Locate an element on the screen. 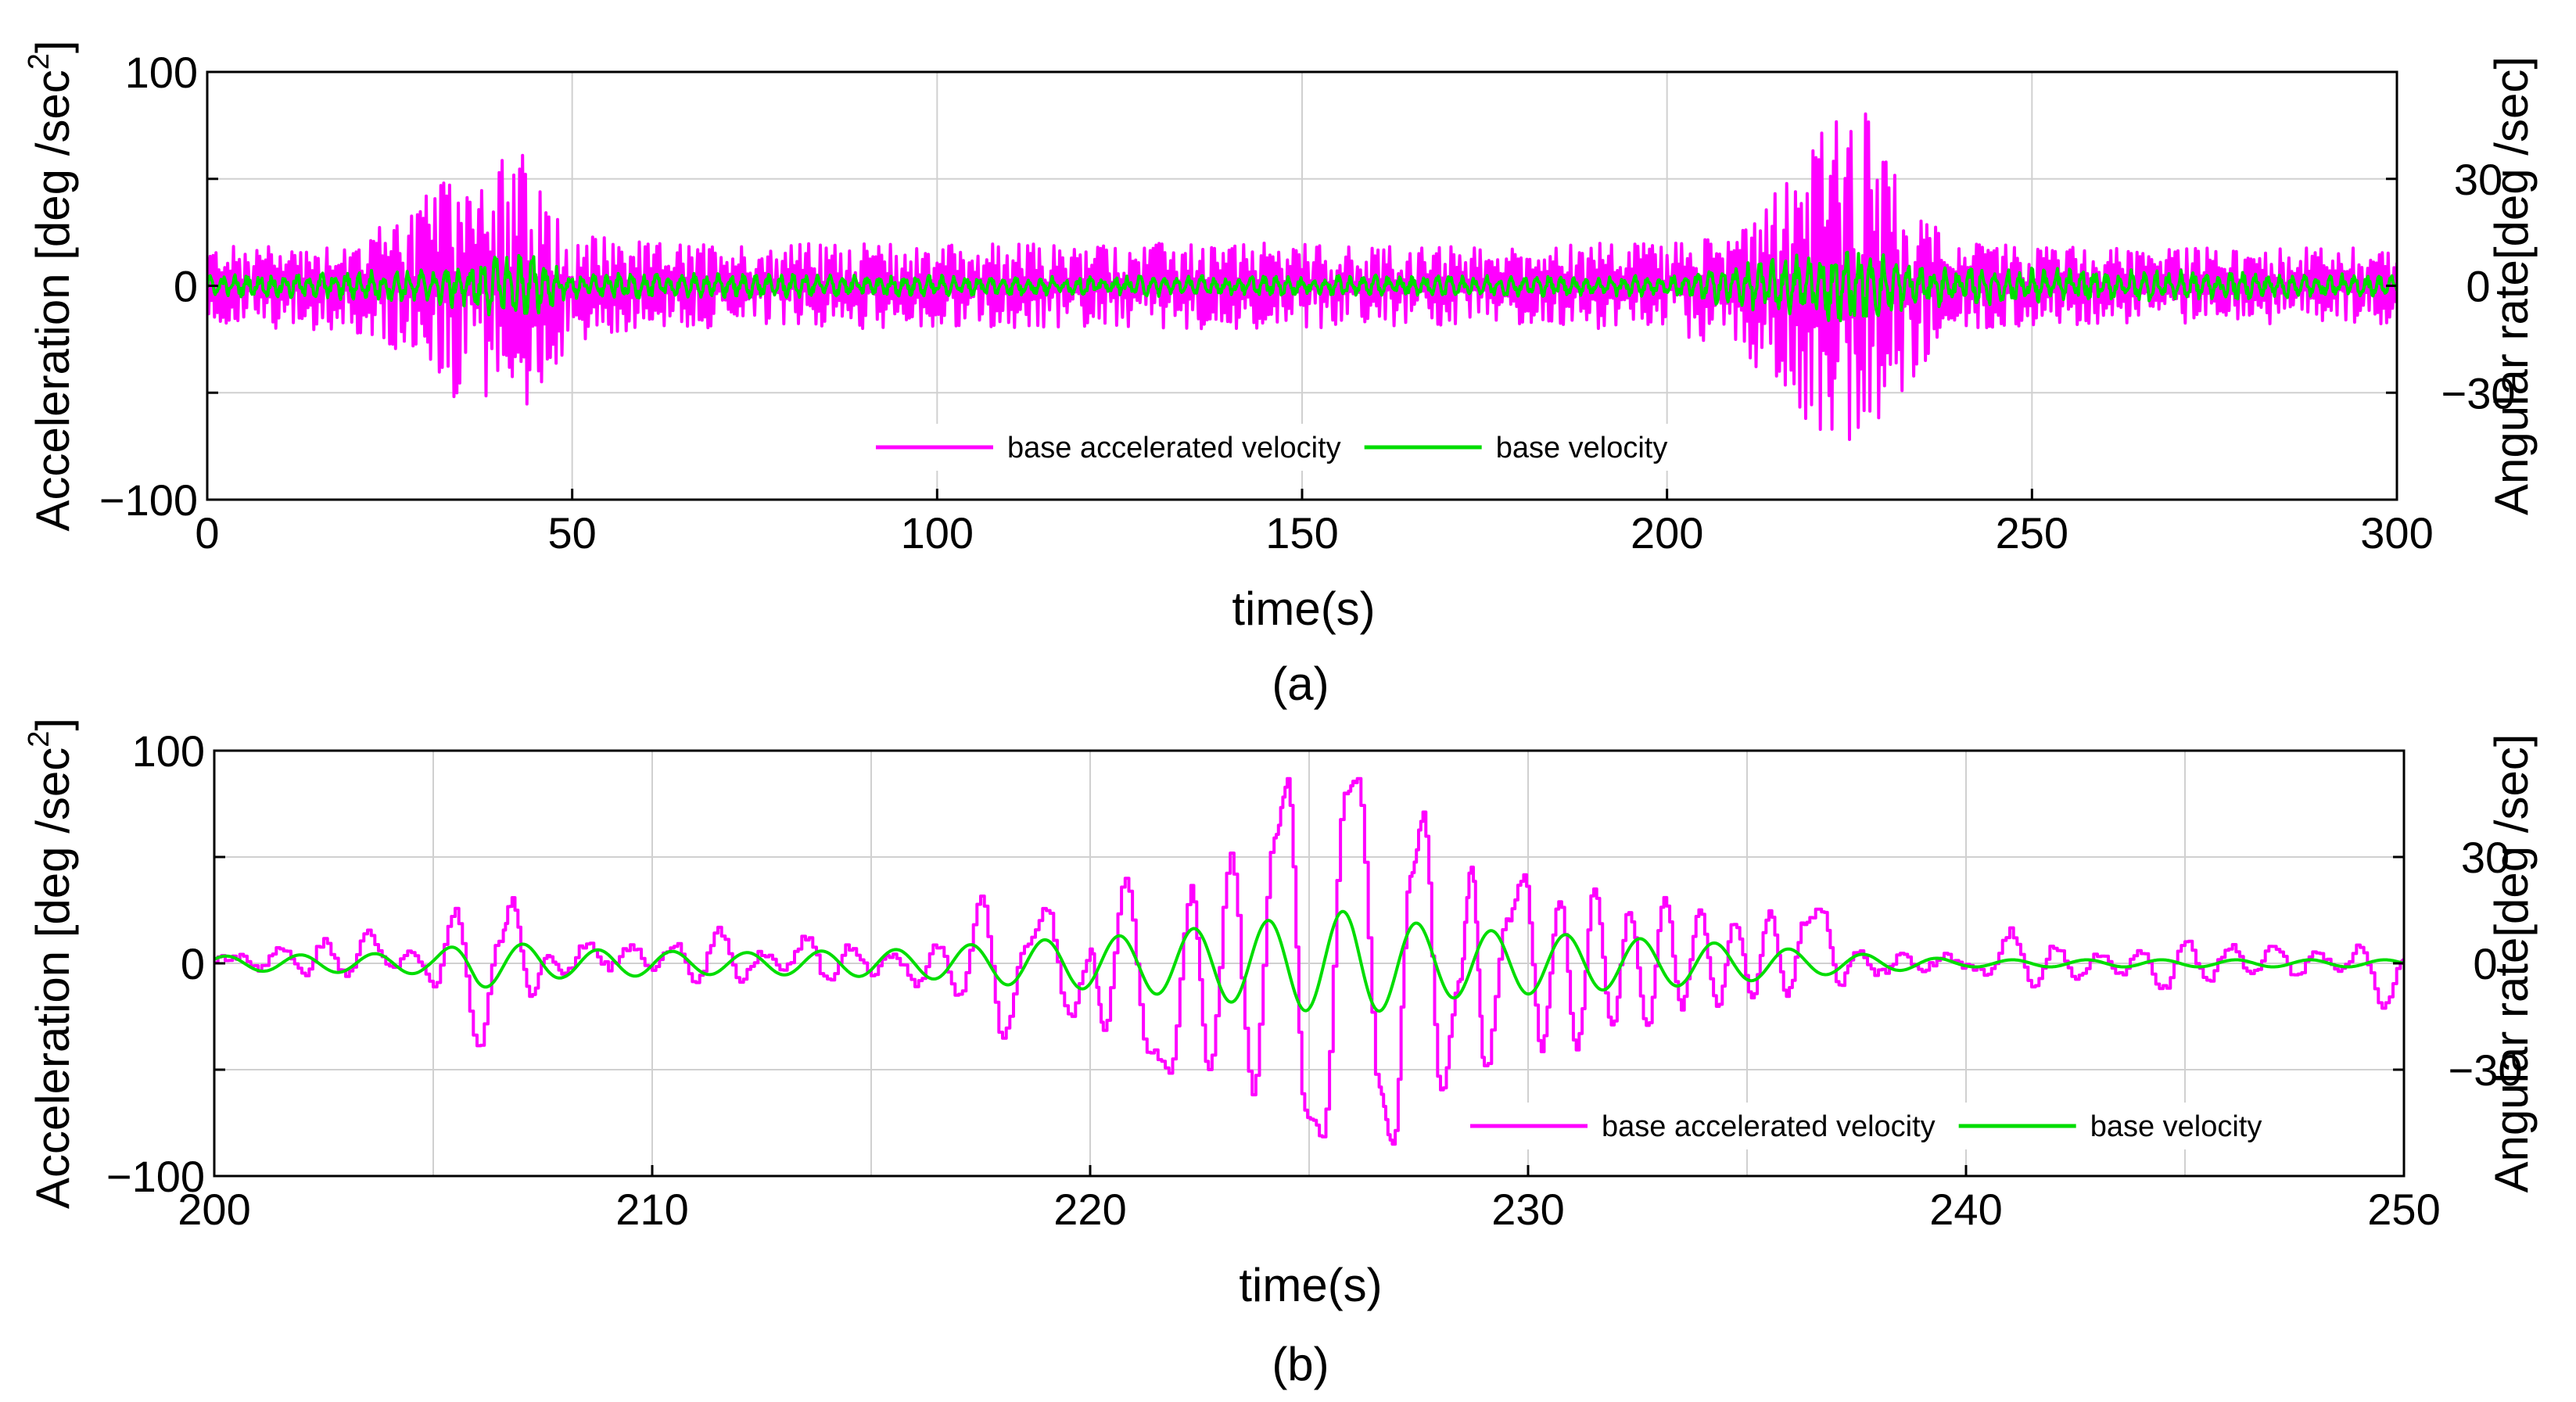 This screenshot has height=1402, width=2576. x-tick-label: 230 is located at coordinates (1527, 1210).